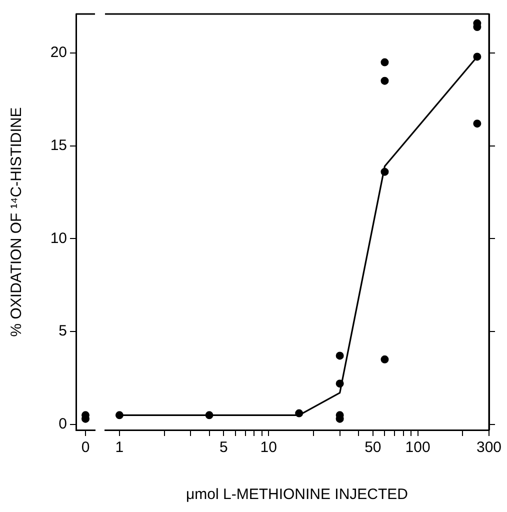 Image resolution: width=507 pixels, height=512 pixels. What do you see at coordinates (58, 238) in the screenshot?
I see `y-tick-label: 10` at bounding box center [58, 238].